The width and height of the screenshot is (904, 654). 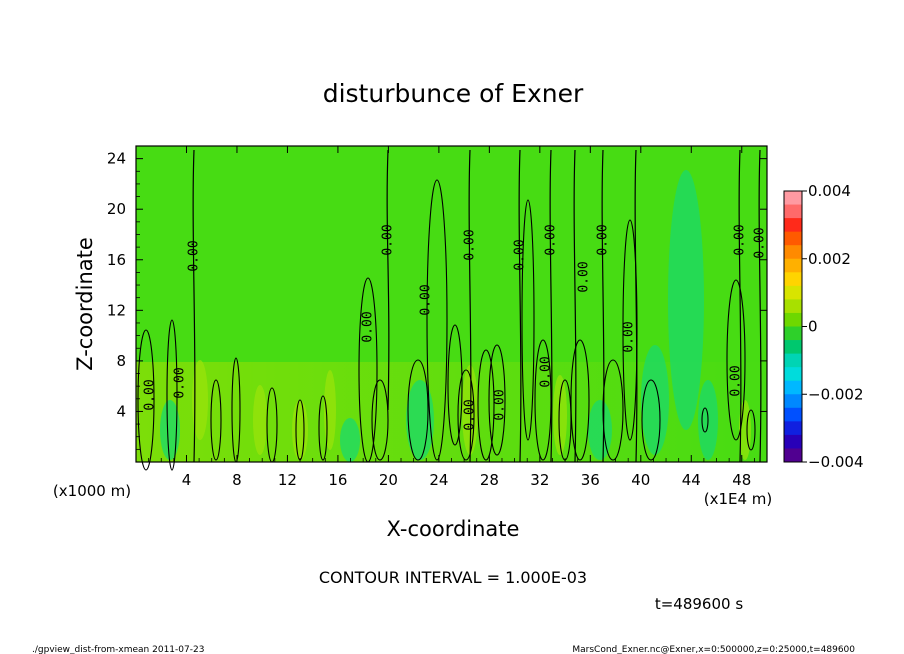 I want to click on colorbar-label: 0, so click(x=813, y=327).